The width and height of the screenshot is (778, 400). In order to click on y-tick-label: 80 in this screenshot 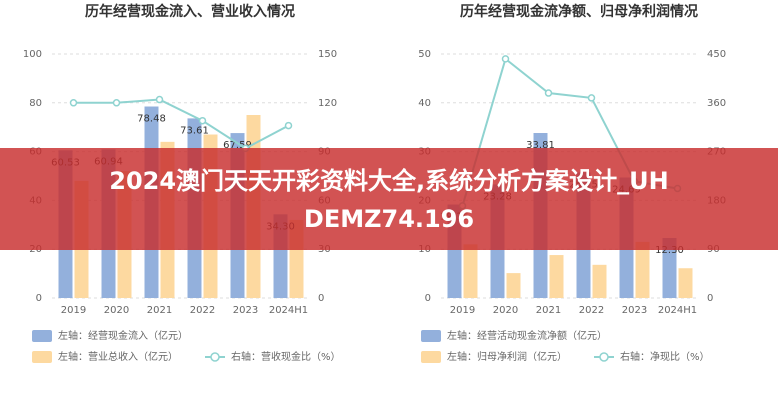, I will do `click(35, 103)`.